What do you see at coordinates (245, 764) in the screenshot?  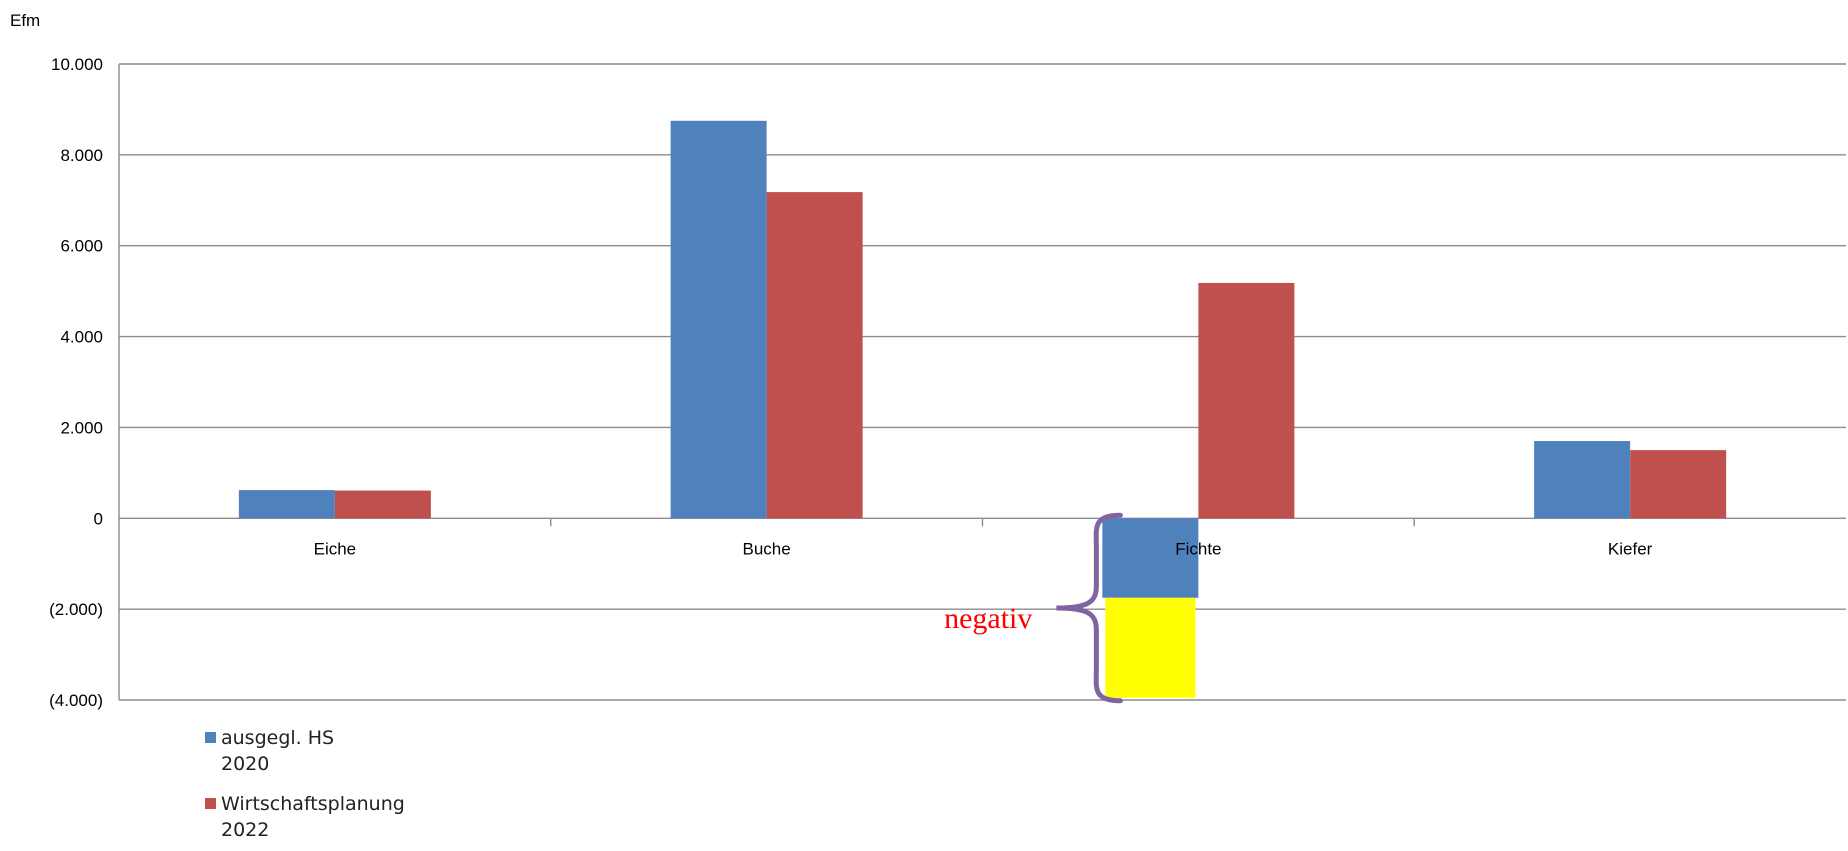 I see `legend-label: 2020` at bounding box center [245, 764].